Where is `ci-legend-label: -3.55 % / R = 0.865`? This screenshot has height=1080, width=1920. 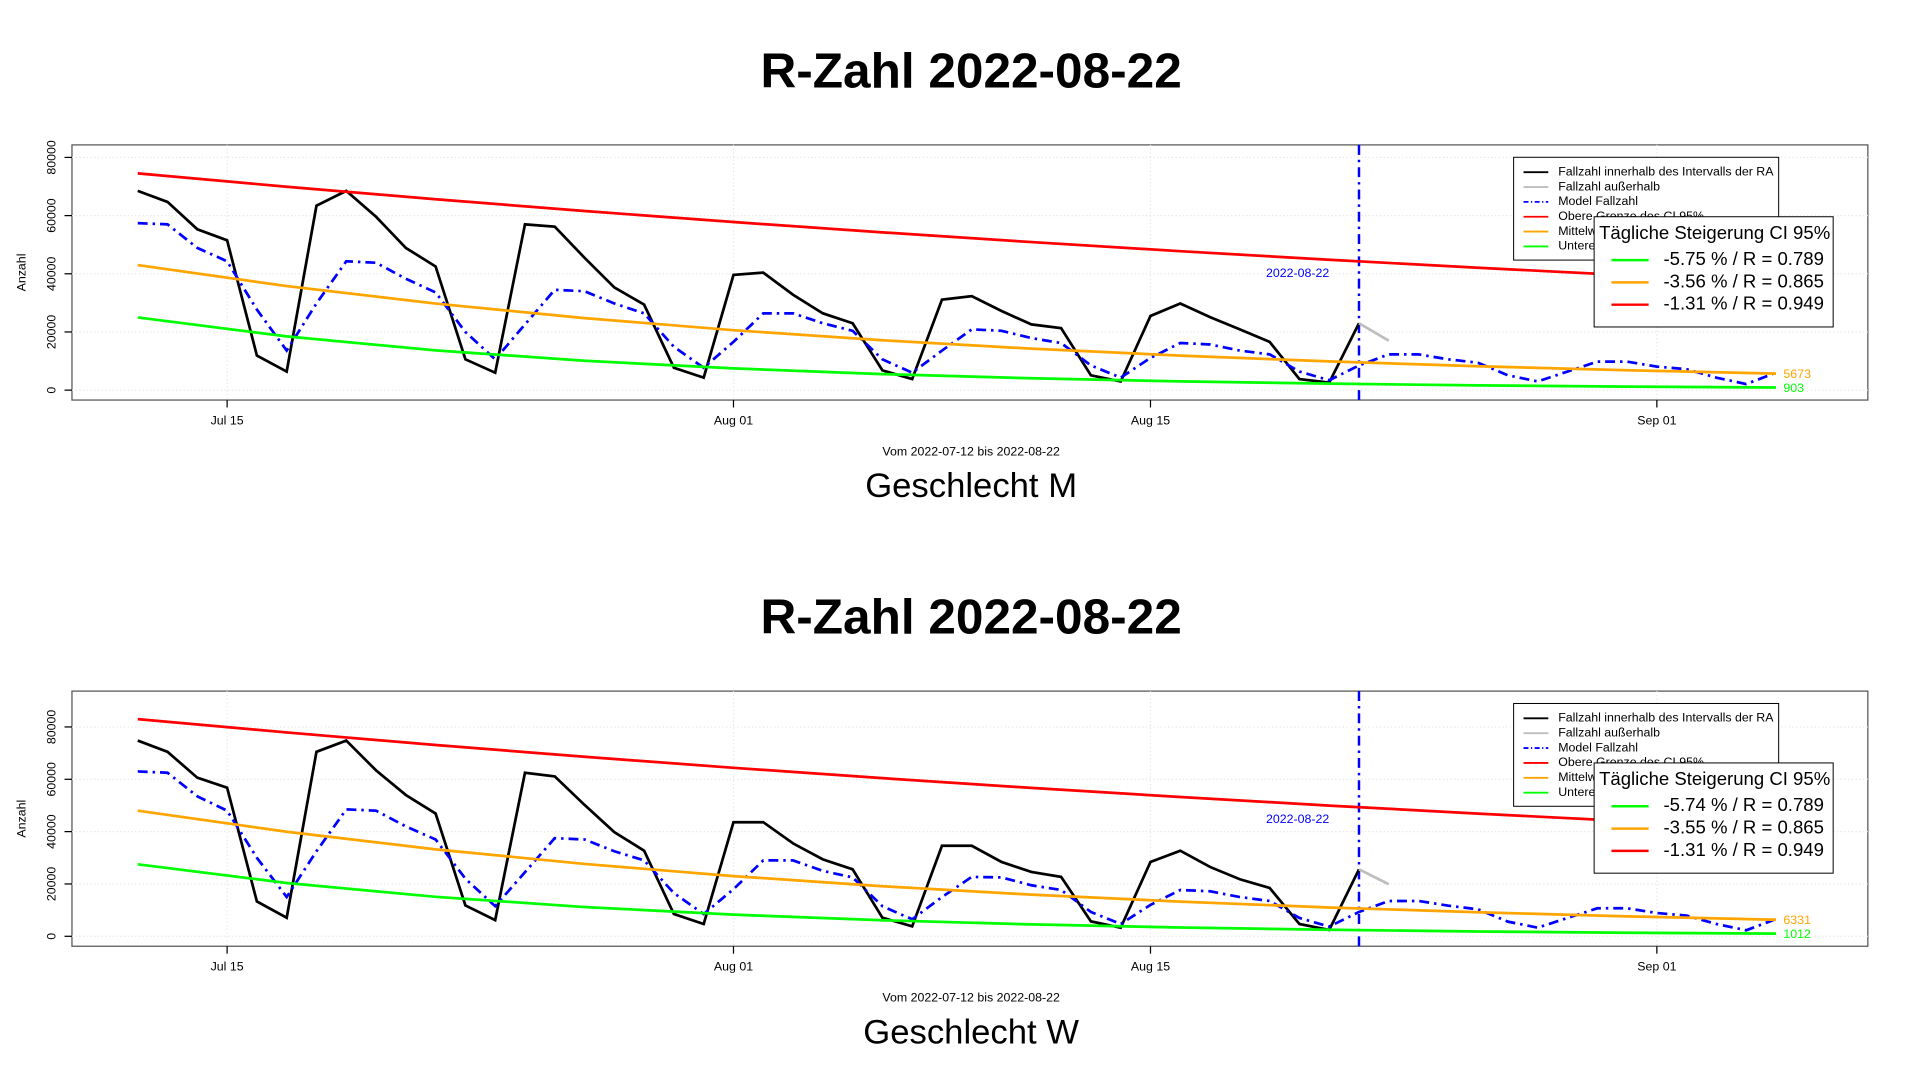
ci-legend-label: -3.55 % / R = 0.865 is located at coordinates (1743, 826).